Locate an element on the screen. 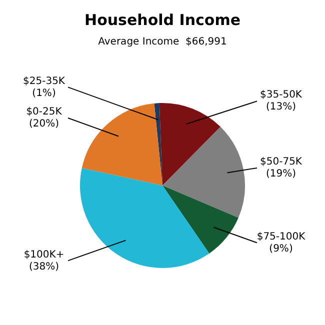  data-label: (9%) is located at coordinates (281, 248).